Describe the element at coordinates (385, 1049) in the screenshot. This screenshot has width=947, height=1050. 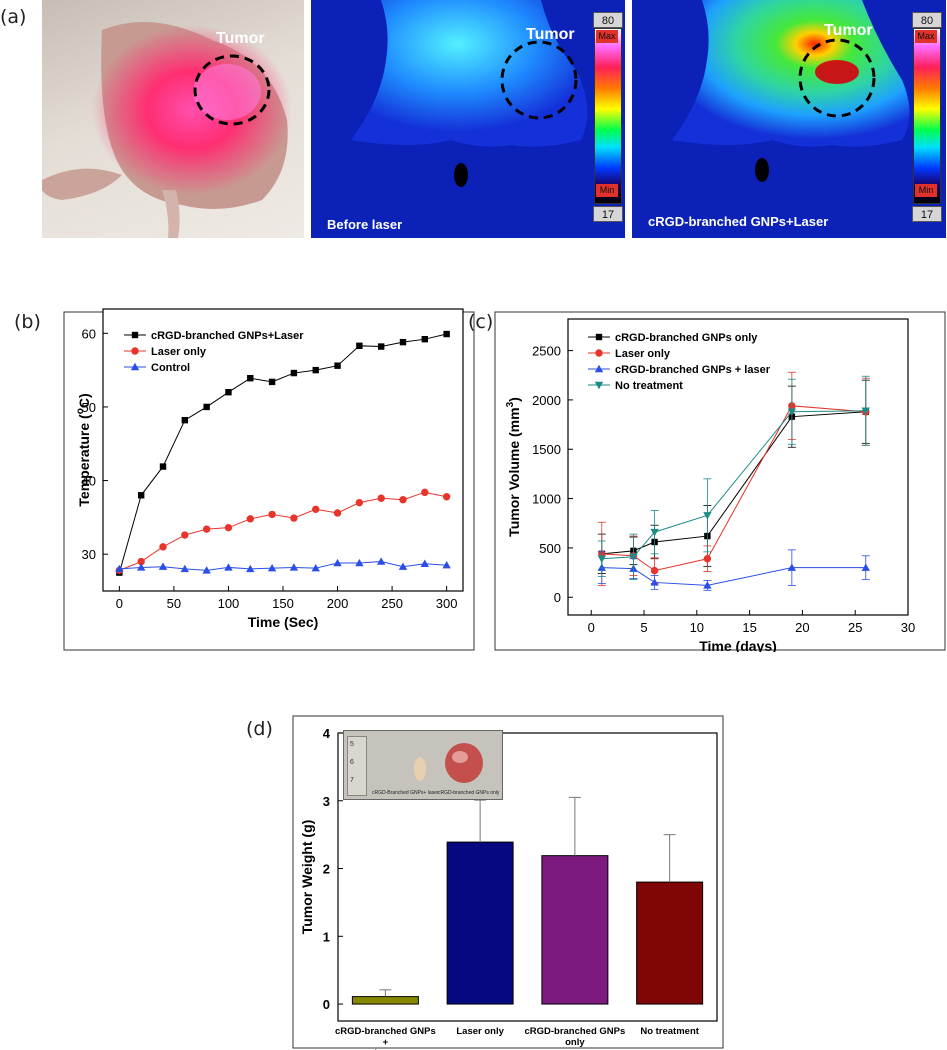
I see `x-category-label: laser` at that location.